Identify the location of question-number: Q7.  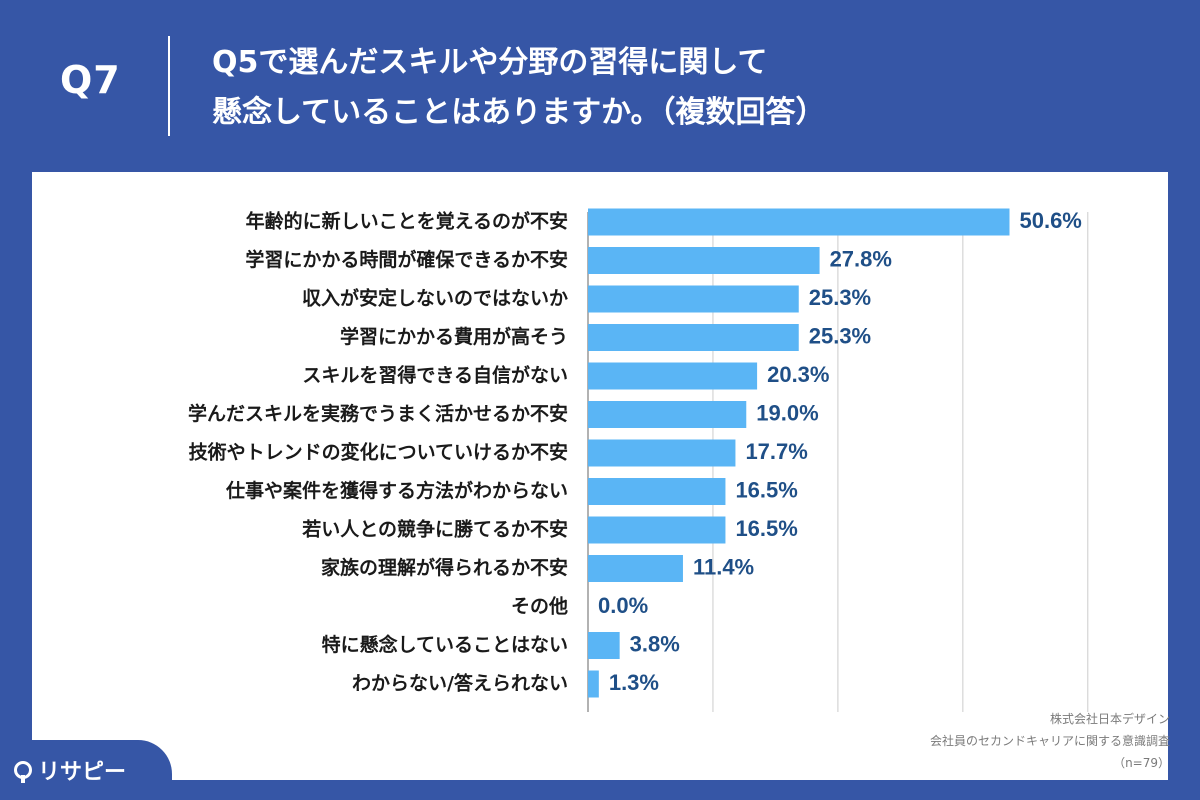
(90, 80).